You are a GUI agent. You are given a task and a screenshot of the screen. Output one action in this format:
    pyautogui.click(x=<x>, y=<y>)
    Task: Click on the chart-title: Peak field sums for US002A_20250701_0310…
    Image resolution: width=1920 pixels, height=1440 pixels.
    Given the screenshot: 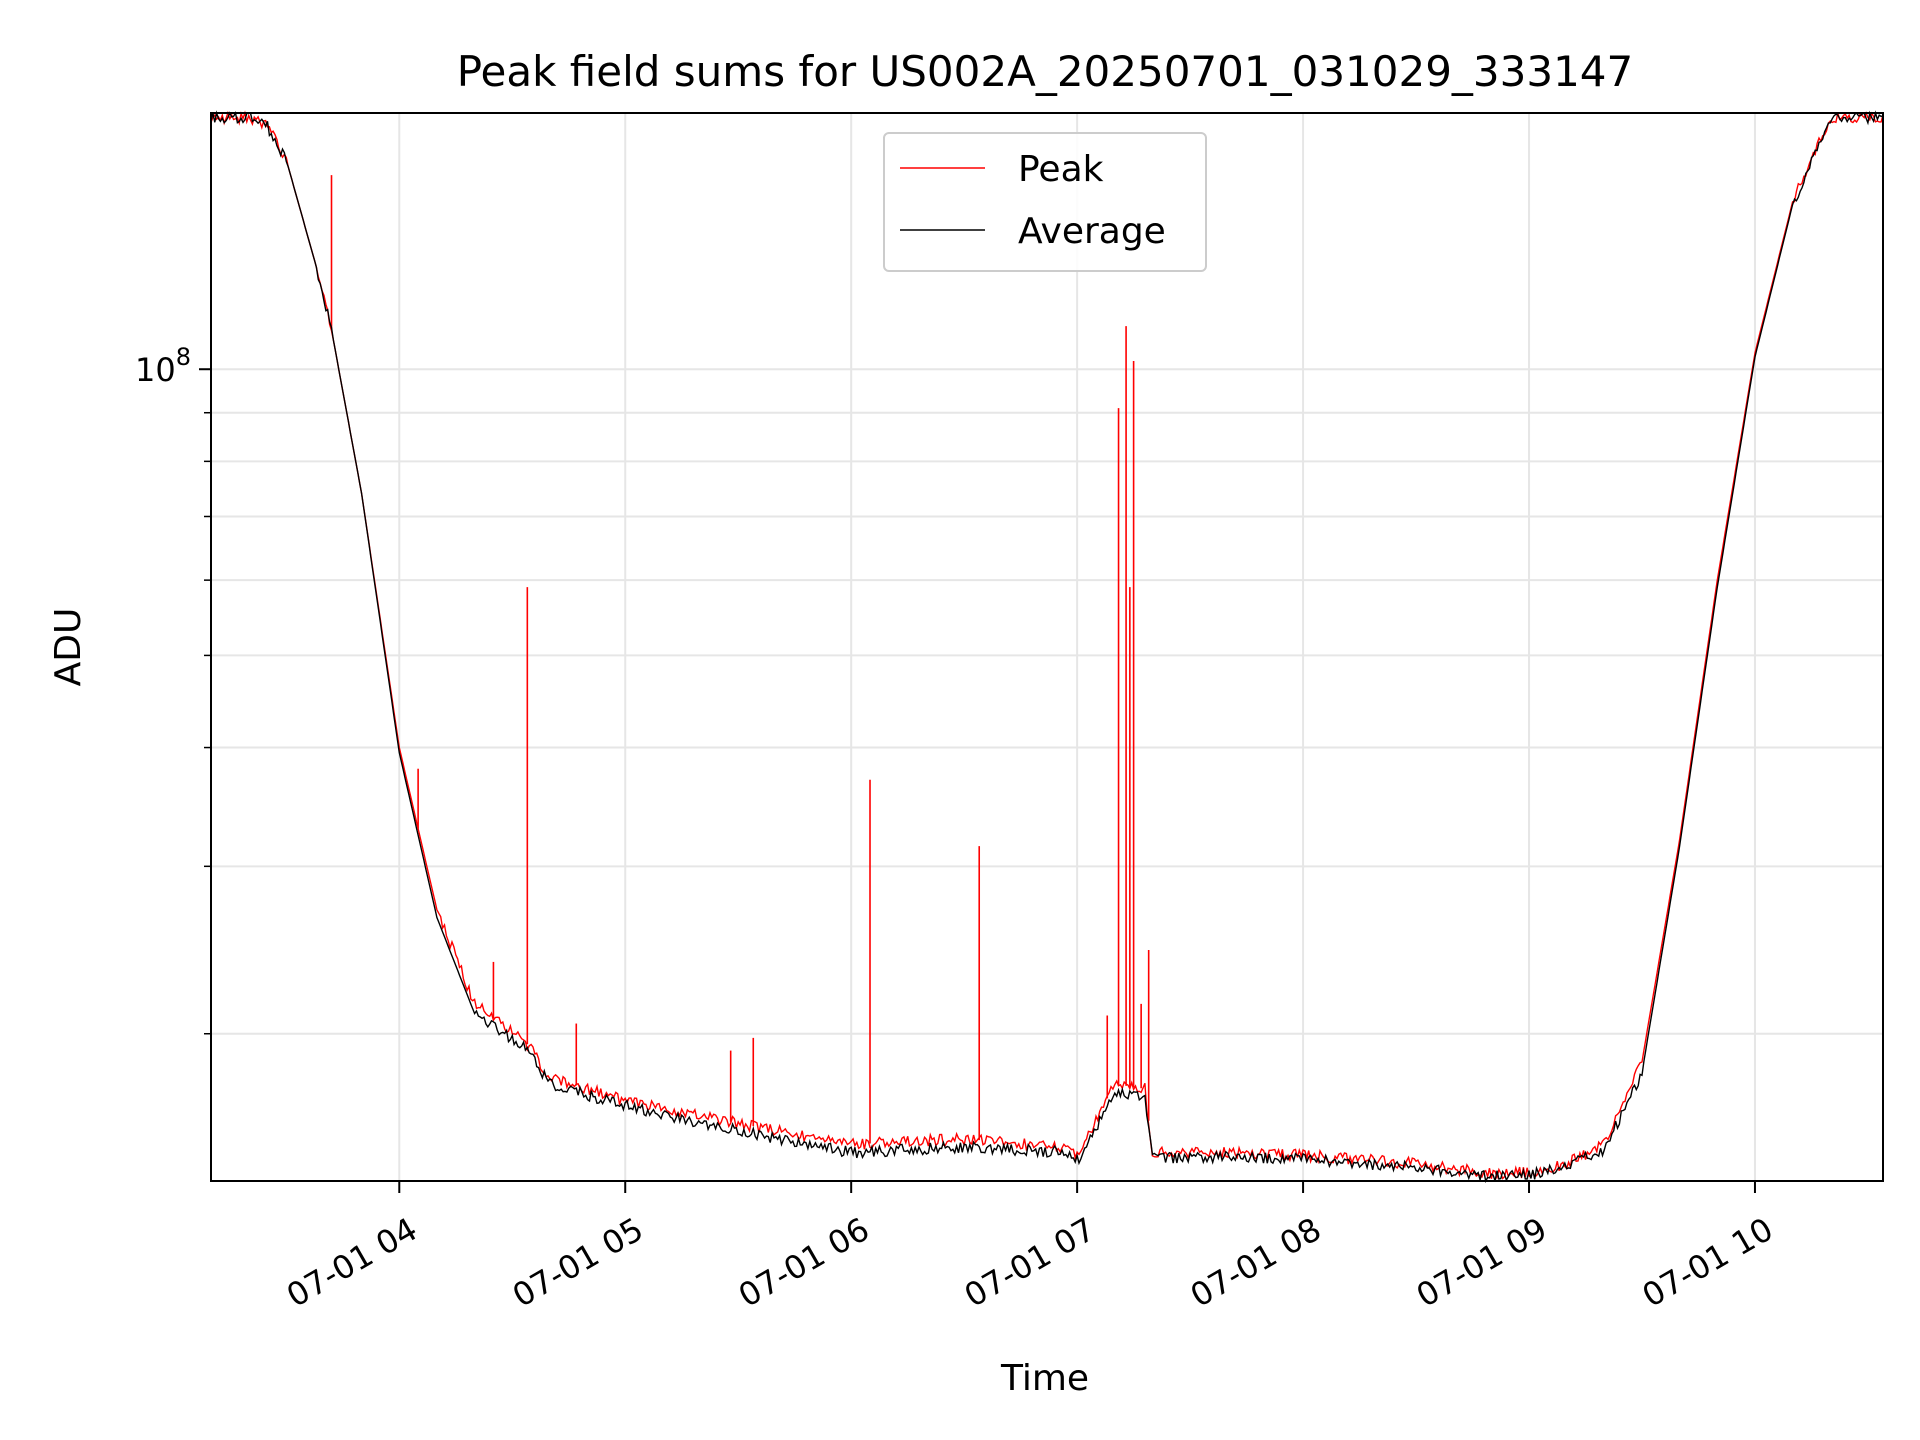 What is the action you would take?
    pyautogui.click(x=1045, y=71)
    